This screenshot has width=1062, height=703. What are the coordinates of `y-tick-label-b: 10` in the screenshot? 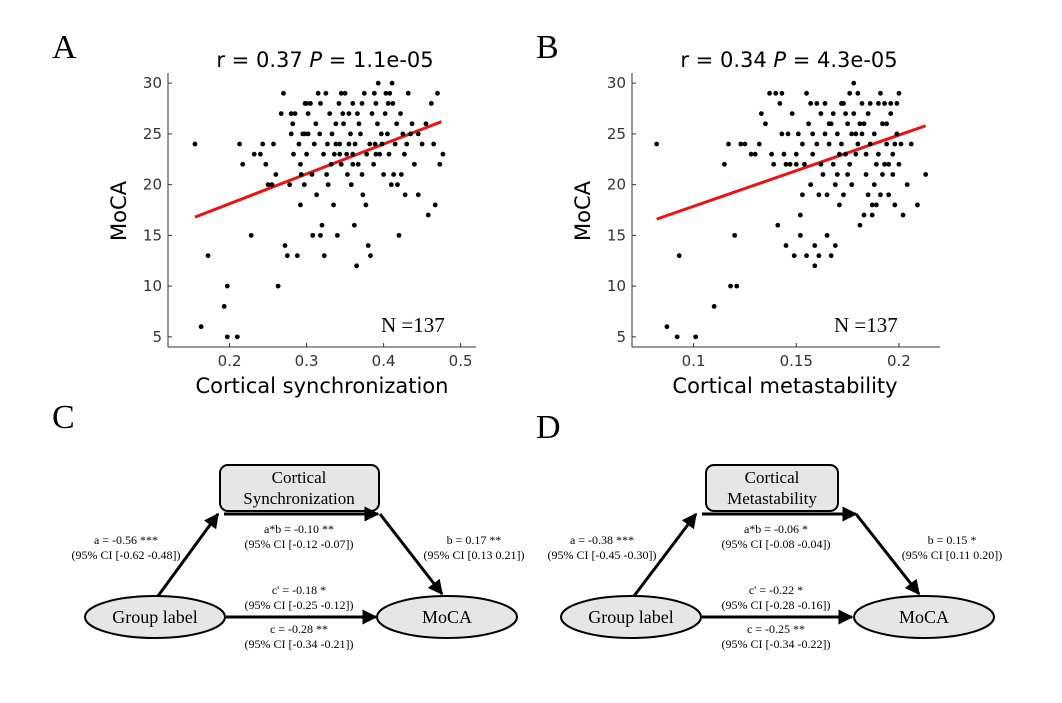 It's located at (616, 286).